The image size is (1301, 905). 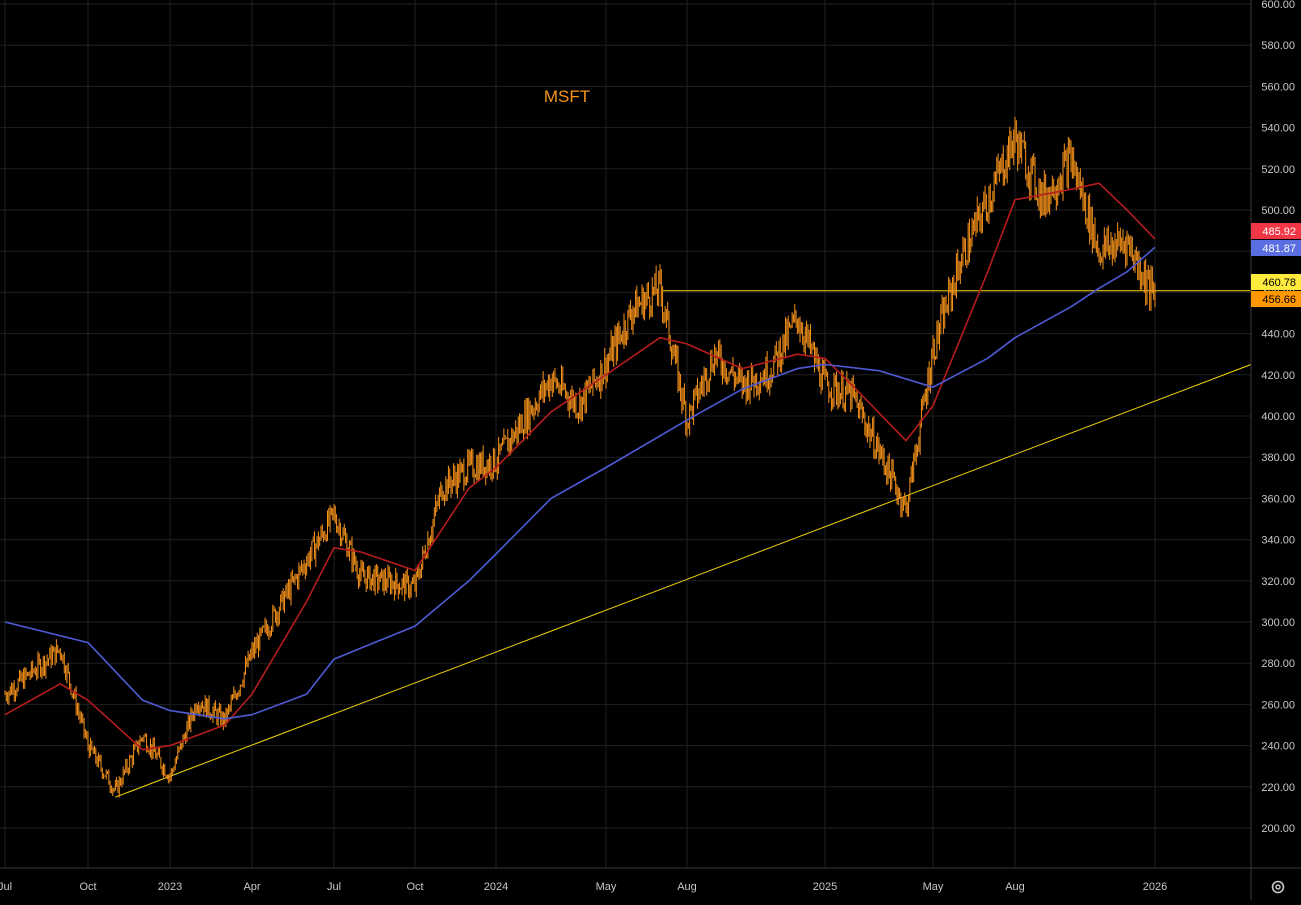 What do you see at coordinates (1278, 829) in the screenshot?
I see `y-tick-label: 200.00` at bounding box center [1278, 829].